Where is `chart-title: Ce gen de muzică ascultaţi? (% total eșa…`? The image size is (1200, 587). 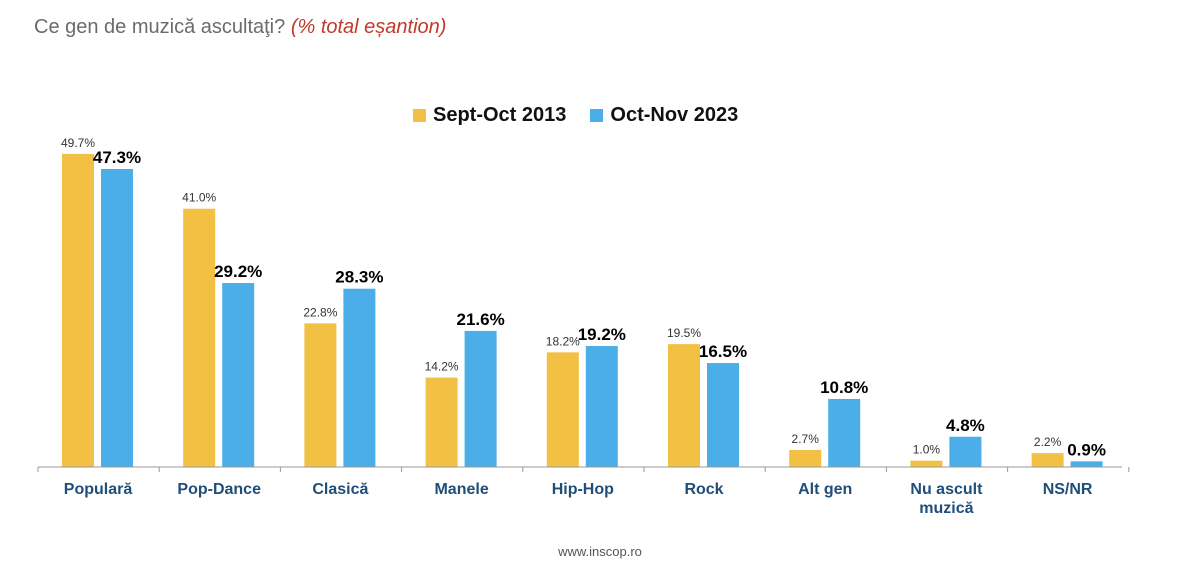 chart-title: Ce gen de muzică ascultaţi? (% total eșa… is located at coordinates (240, 27).